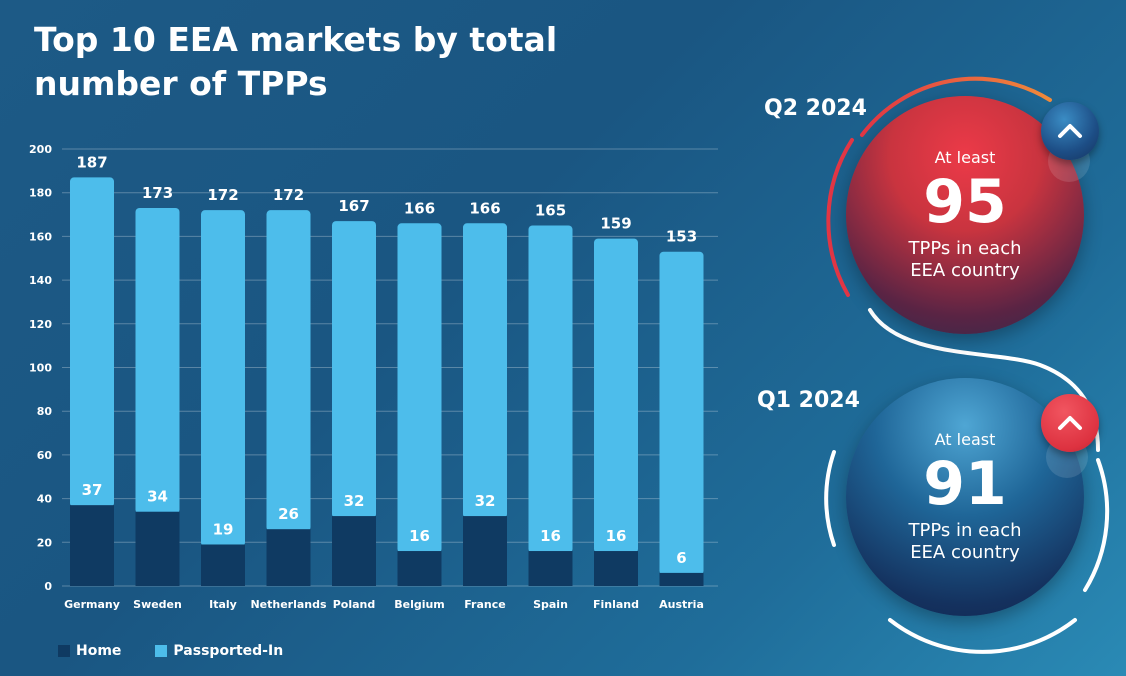 The image size is (1126, 676). What do you see at coordinates (157, 193) in the screenshot?
I see `total-label: 173` at bounding box center [157, 193].